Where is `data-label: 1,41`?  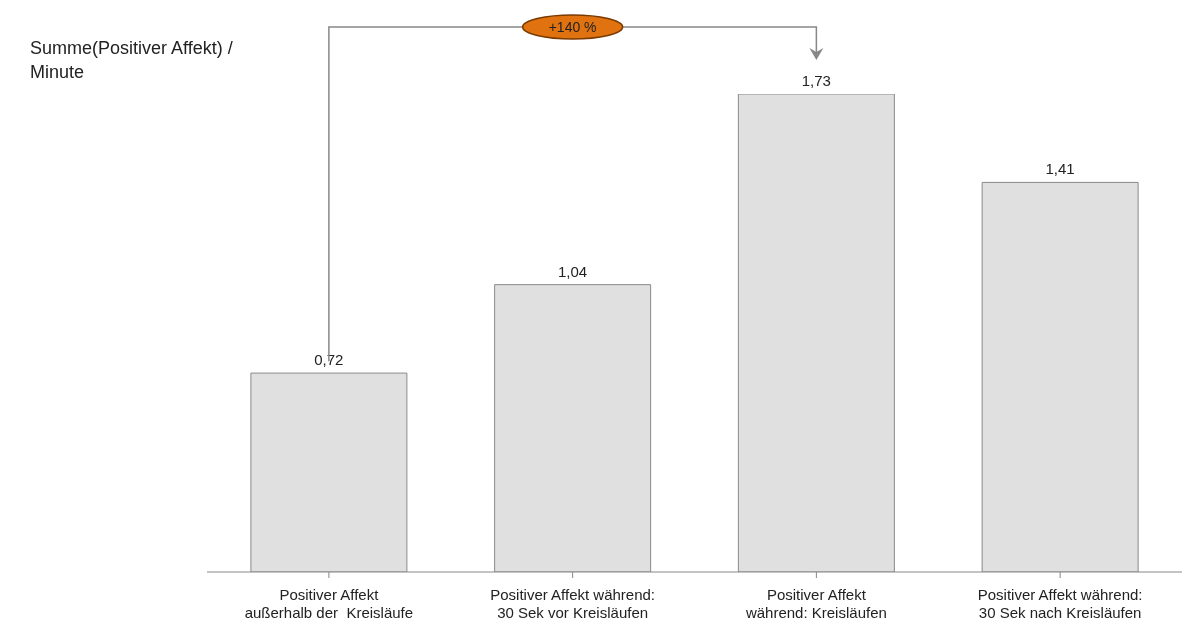
data-label: 1,41 is located at coordinates (1060, 169).